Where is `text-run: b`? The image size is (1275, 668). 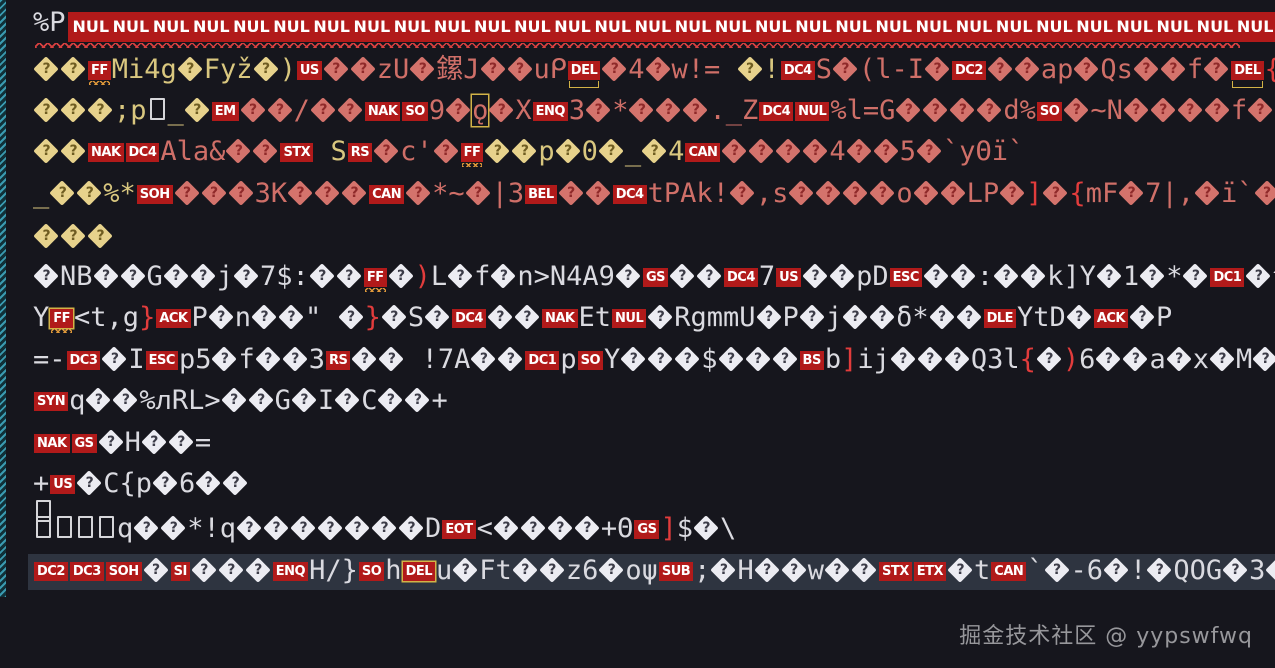 text-run: b is located at coordinates (833, 359).